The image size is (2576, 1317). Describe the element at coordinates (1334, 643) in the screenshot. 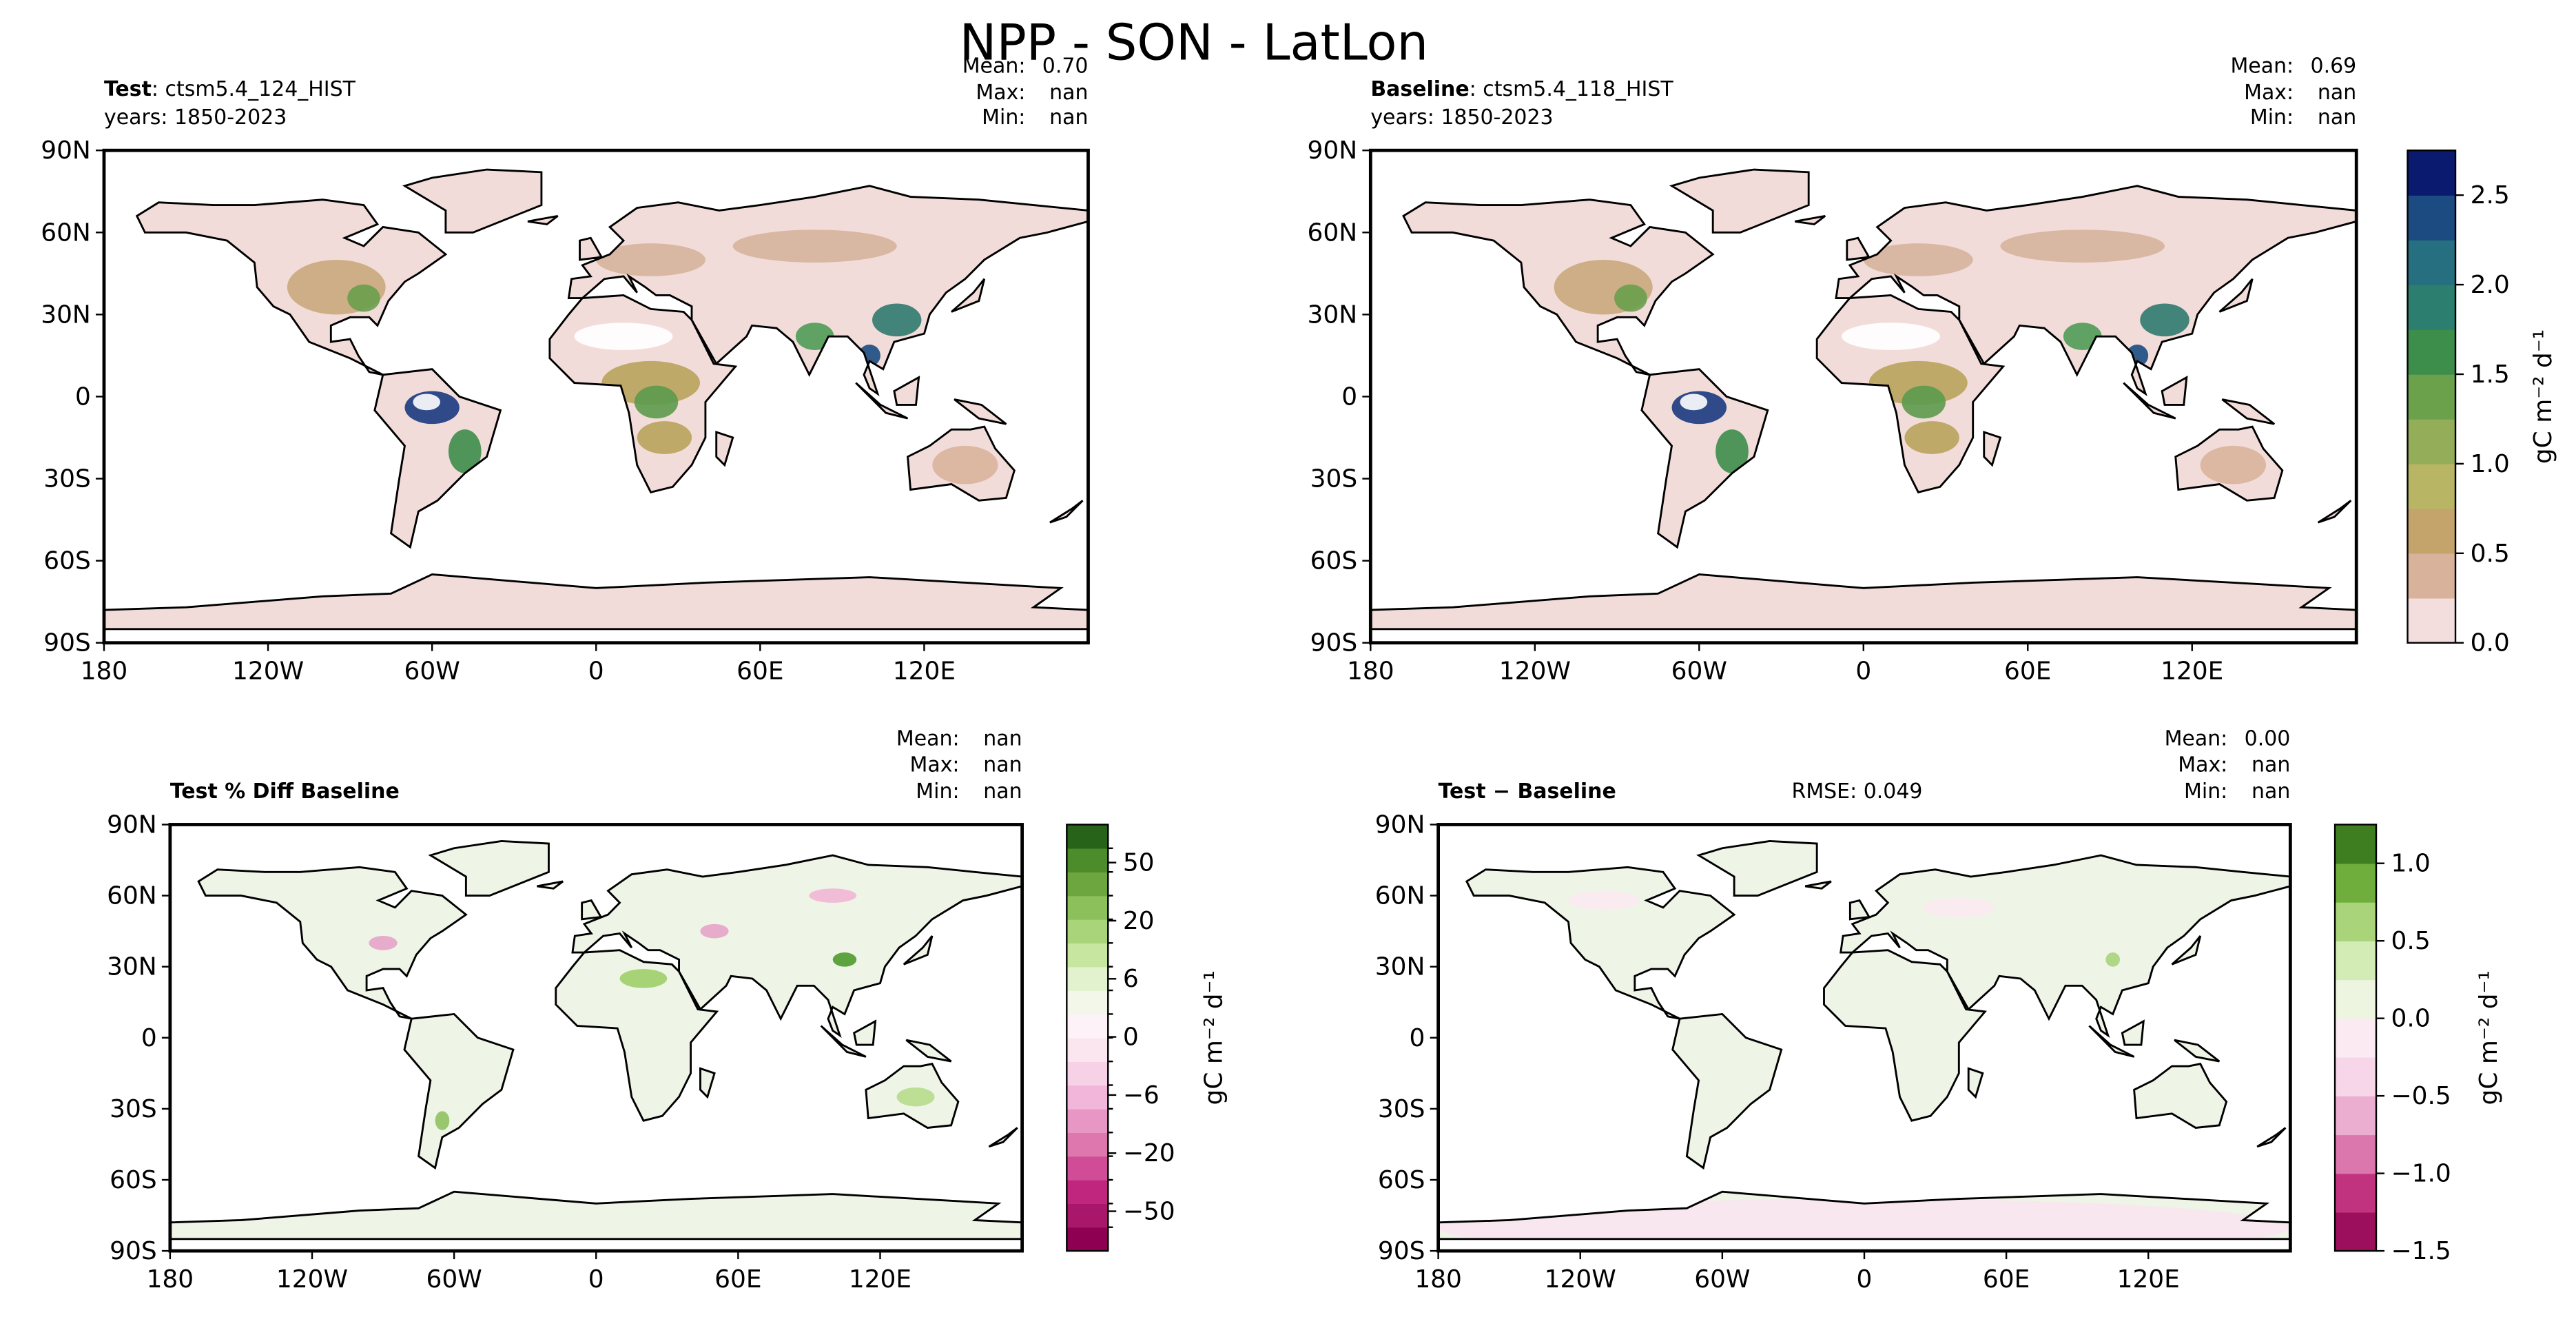

I see `y-tick-label: 90S` at that location.